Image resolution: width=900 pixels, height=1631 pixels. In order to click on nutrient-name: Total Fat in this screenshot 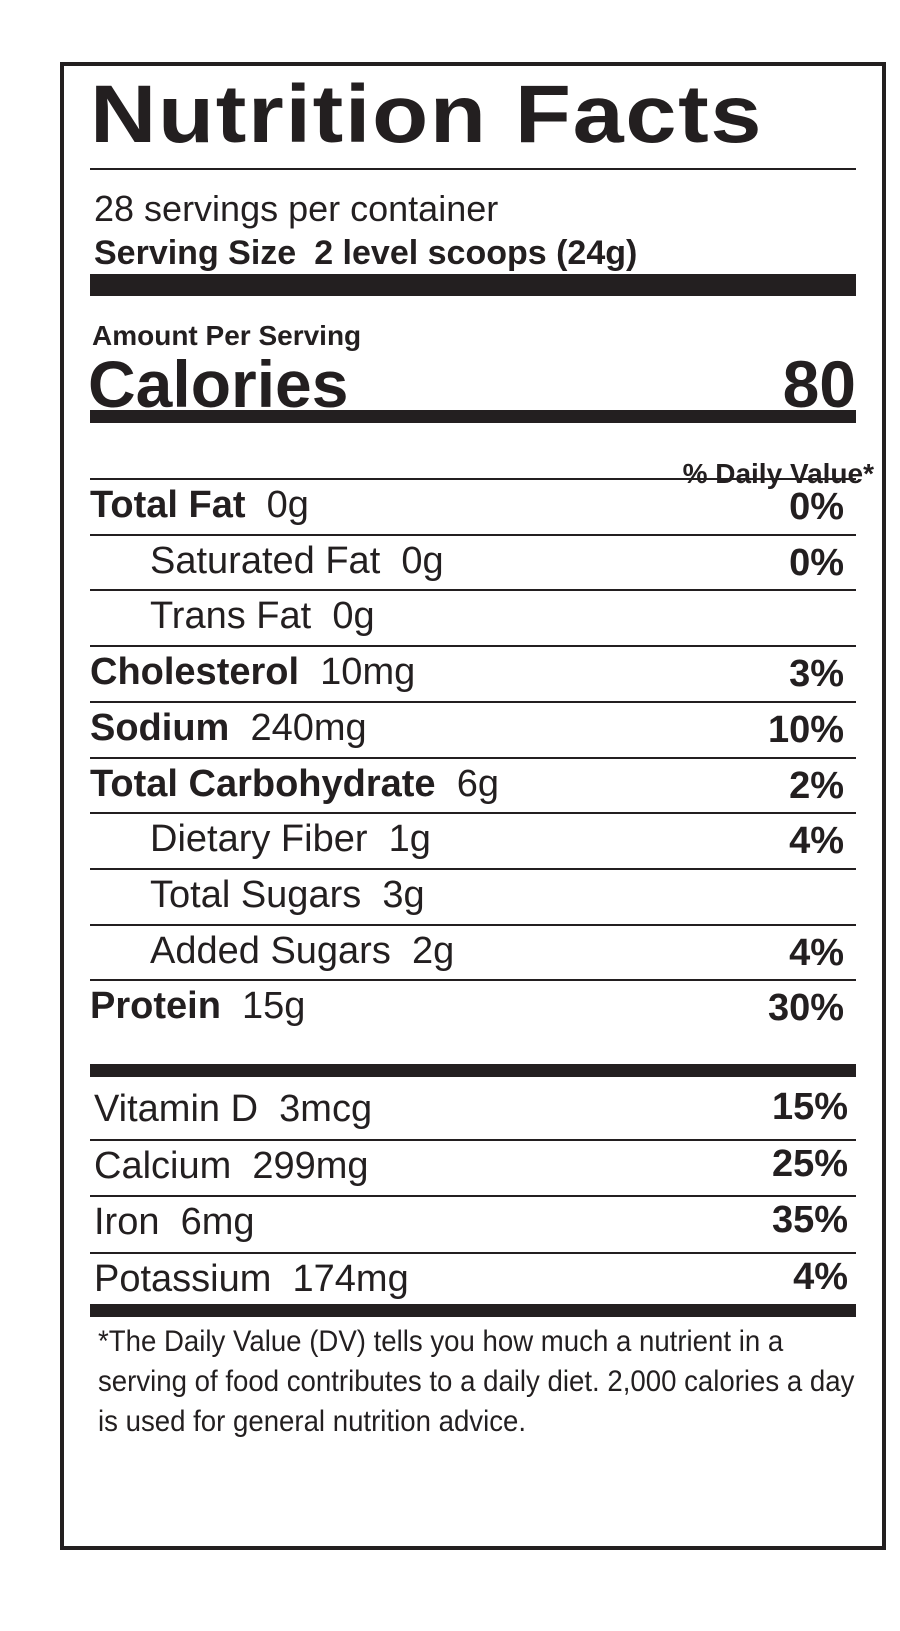, I will do `click(168, 505)`.